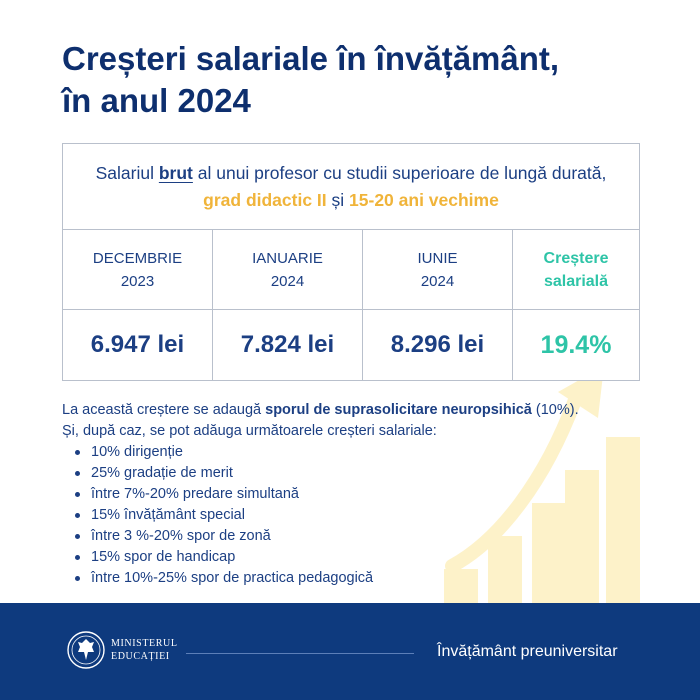  Describe the element at coordinates (175, 172) in the screenshot. I see `caption-brut: brut` at that location.